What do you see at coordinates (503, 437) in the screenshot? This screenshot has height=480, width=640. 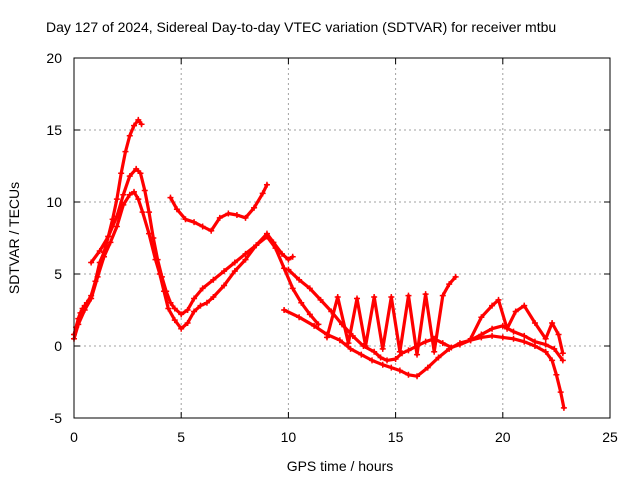 I see `x-tick-label: 20` at bounding box center [503, 437].